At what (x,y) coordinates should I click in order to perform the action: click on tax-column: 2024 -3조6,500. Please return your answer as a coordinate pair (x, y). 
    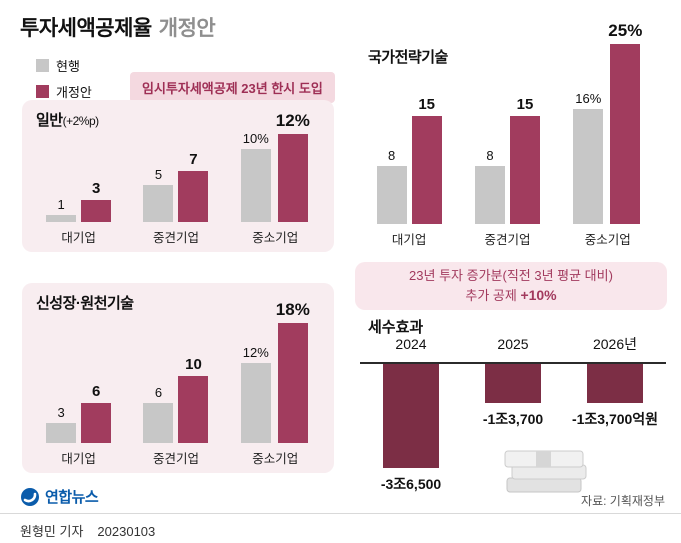
    Looking at the image, I should click on (411, 423).